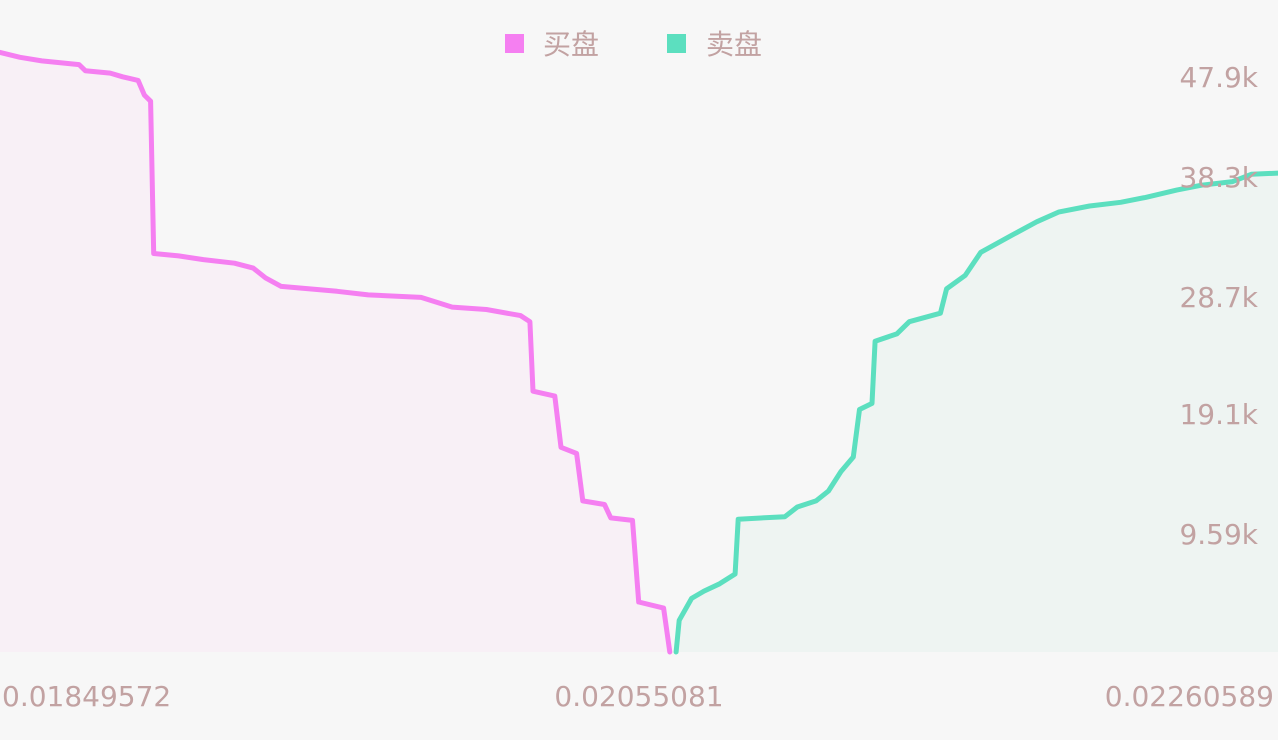  Describe the element at coordinates (571, 44) in the screenshot. I see `legend-label-buy: 买盘` at that location.